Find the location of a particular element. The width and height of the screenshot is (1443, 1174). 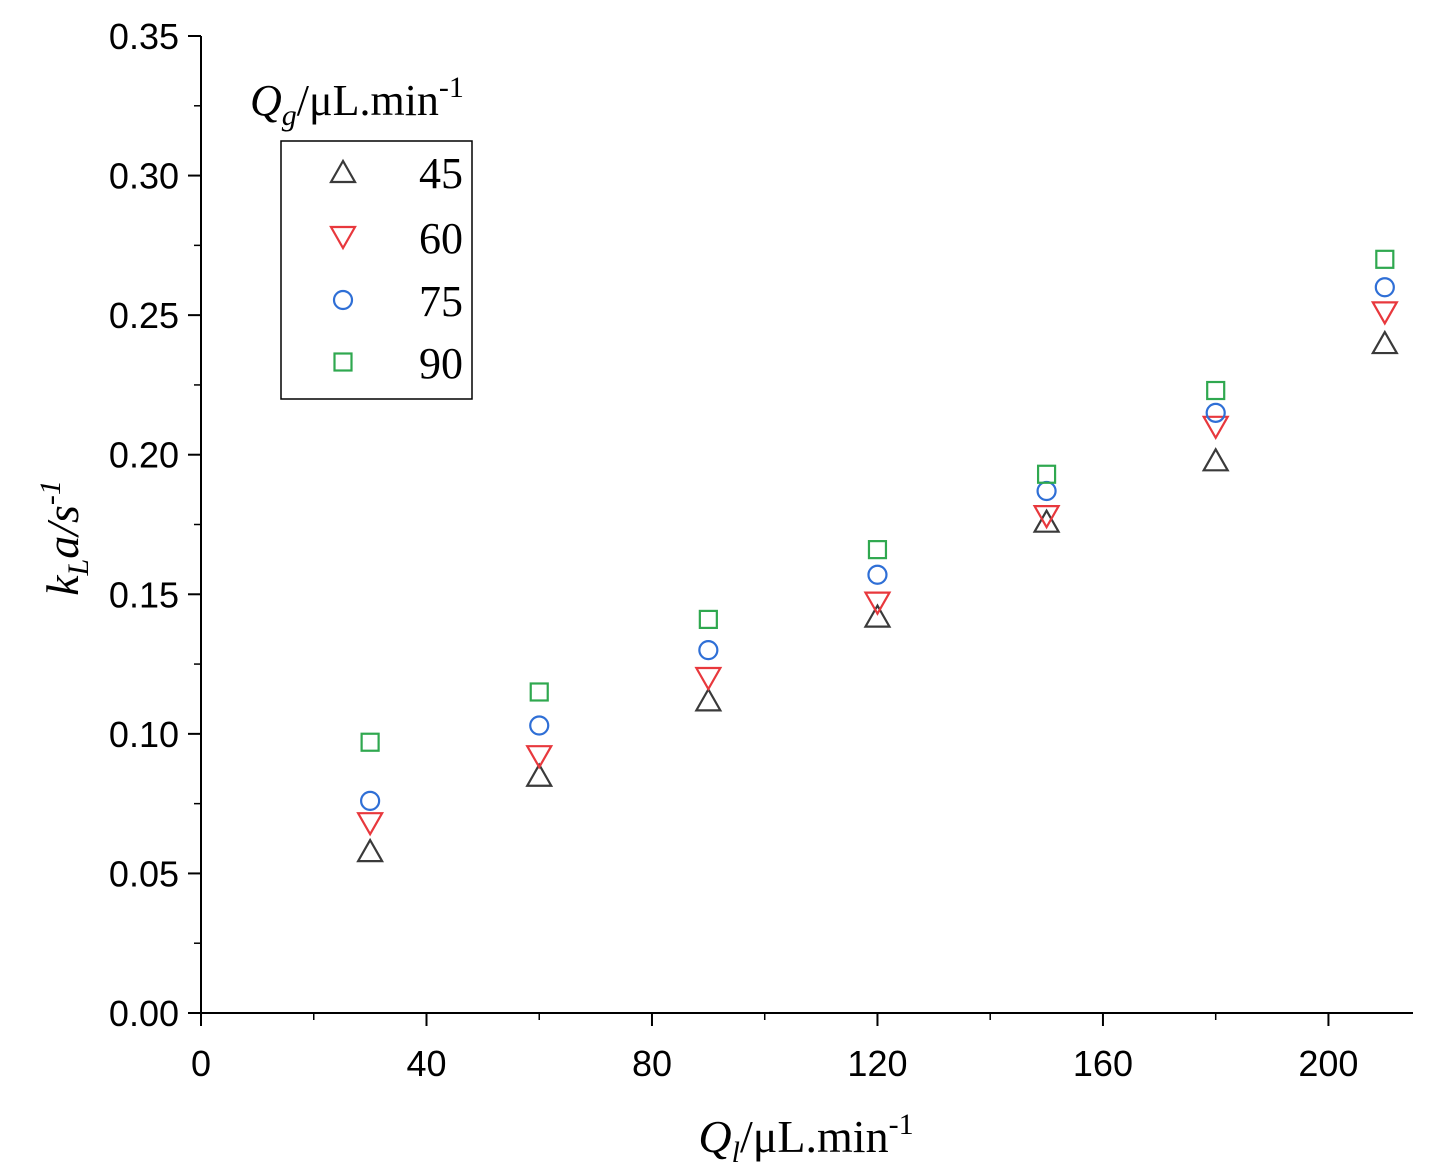

x-axis-title-exp: -1 is located at coordinates (901, 1124).